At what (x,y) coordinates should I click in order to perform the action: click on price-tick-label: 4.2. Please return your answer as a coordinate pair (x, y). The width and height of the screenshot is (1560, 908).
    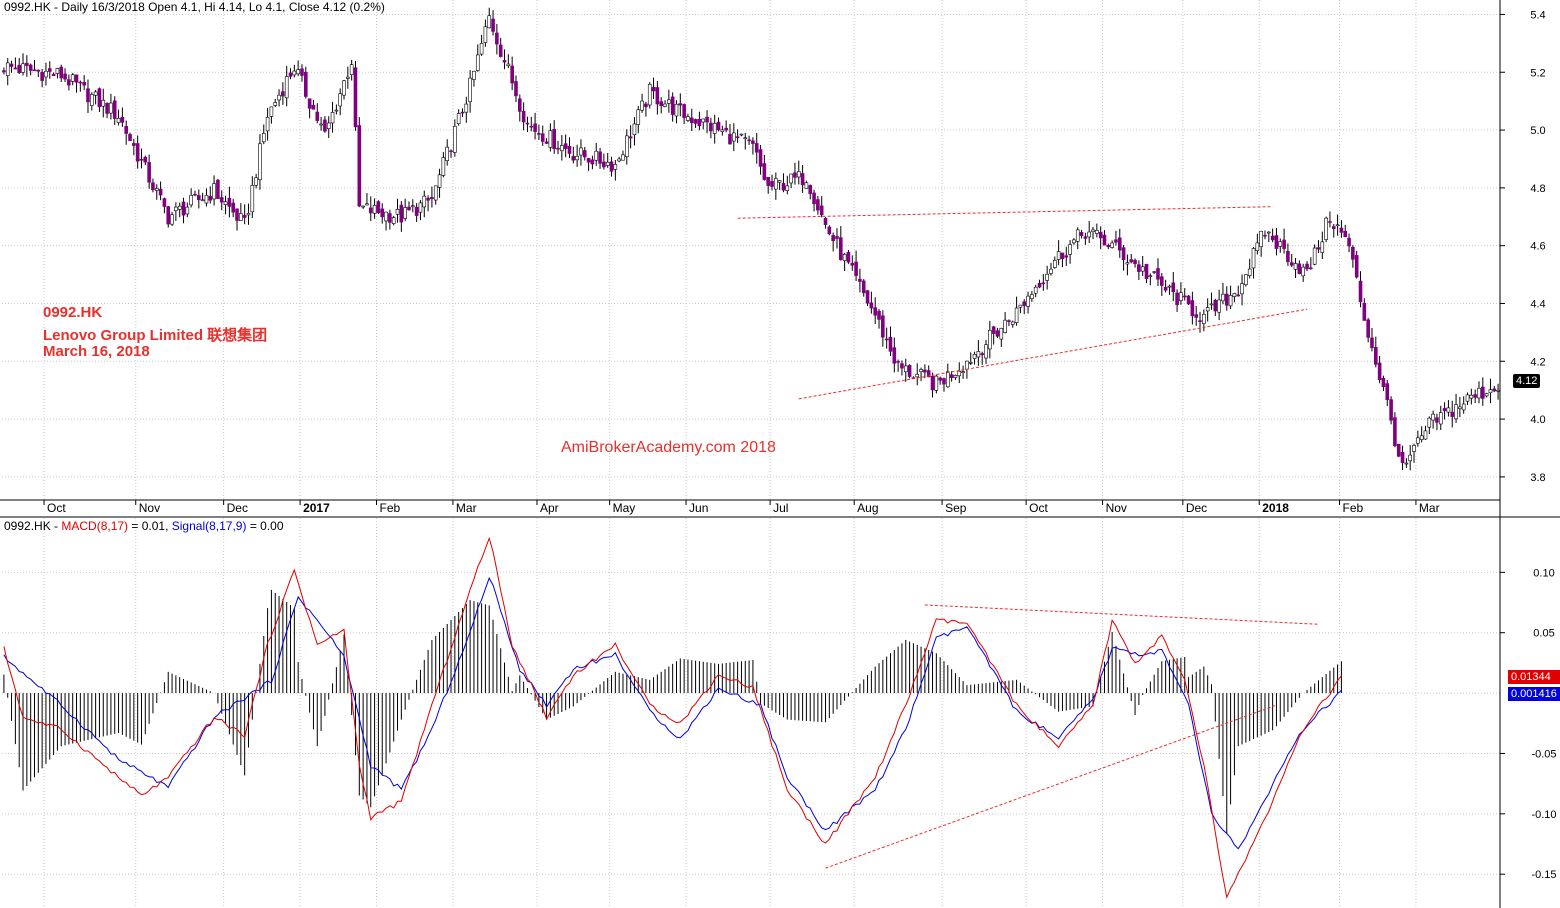
    Looking at the image, I should click on (1537, 362).